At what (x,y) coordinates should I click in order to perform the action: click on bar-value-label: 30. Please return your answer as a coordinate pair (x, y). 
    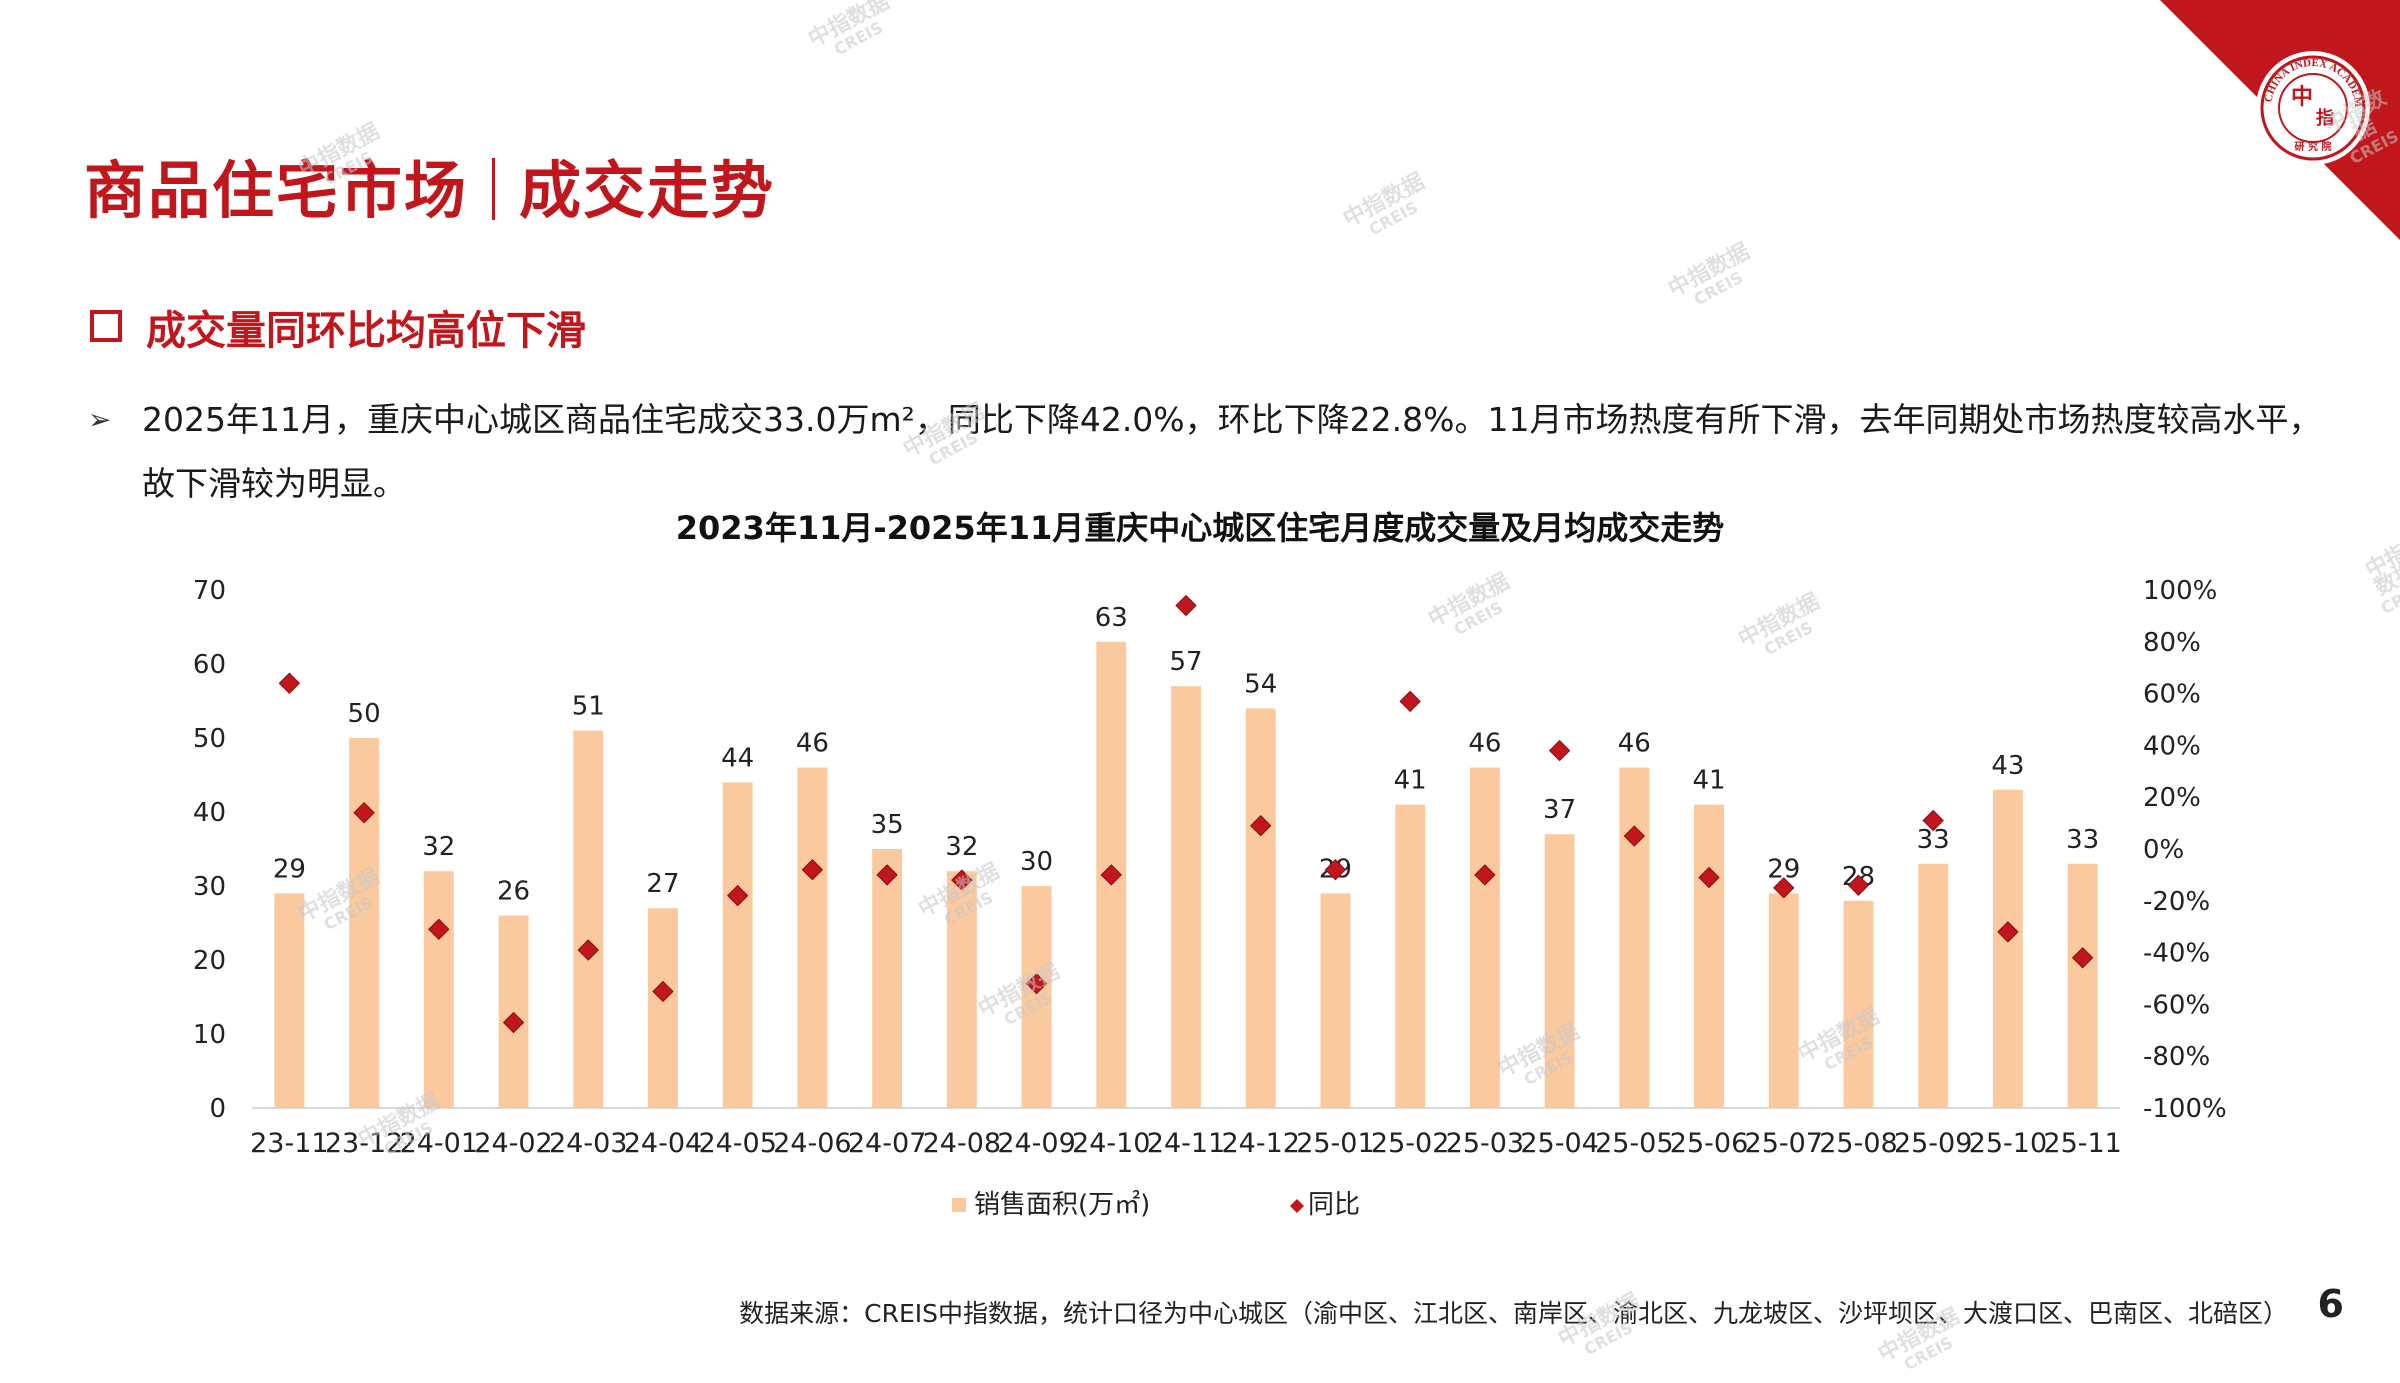
    Looking at the image, I should click on (1036, 862).